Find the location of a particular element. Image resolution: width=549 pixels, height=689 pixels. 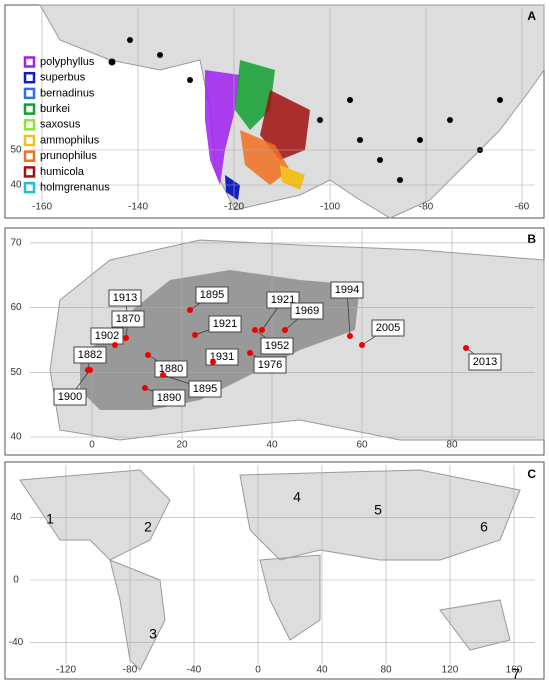

year-label: 1952 is located at coordinates (277, 346).